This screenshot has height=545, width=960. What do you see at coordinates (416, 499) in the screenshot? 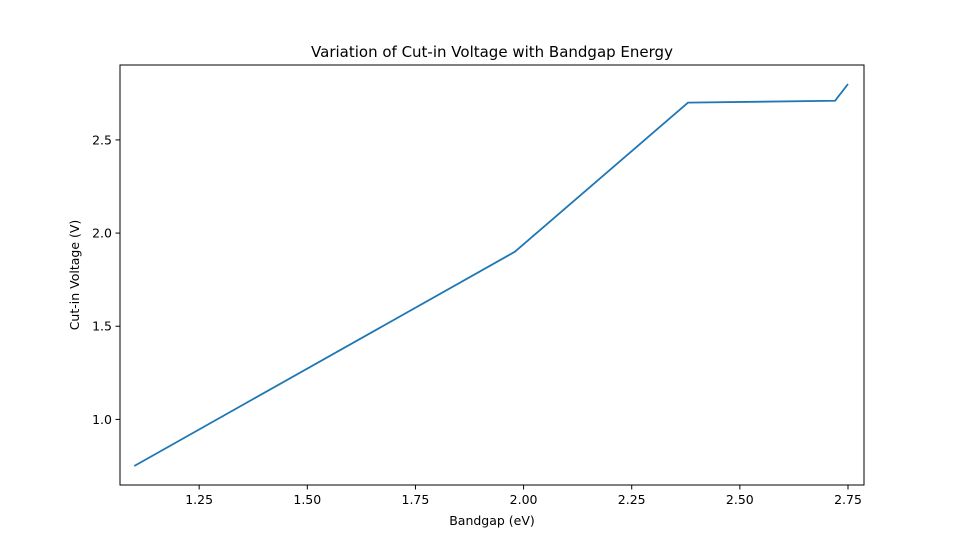
I see `x-tick-label: 1.75` at bounding box center [416, 499].